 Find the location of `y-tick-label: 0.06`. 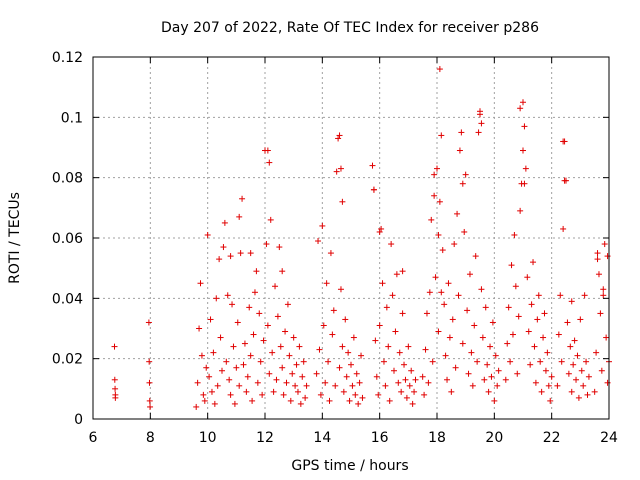

y-tick-label: 0.06 is located at coordinates (67, 239).